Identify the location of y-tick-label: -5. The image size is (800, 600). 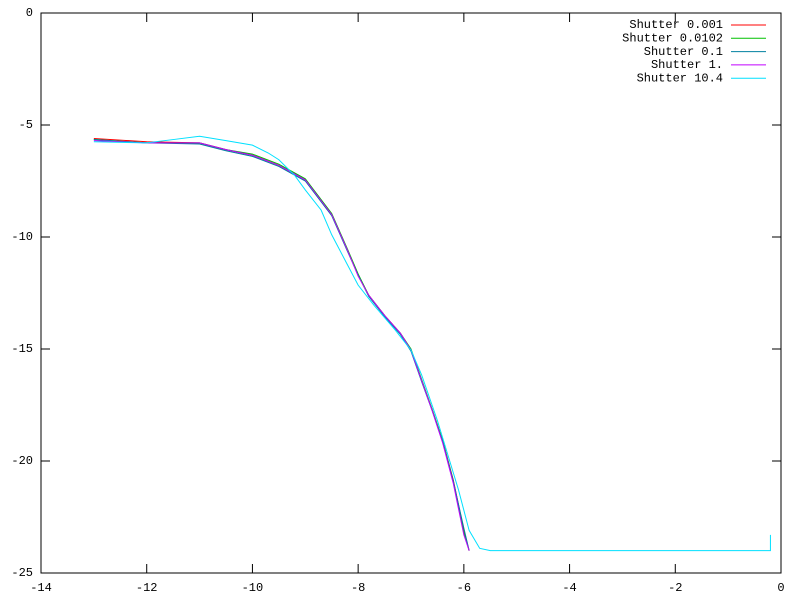
(26, 125).